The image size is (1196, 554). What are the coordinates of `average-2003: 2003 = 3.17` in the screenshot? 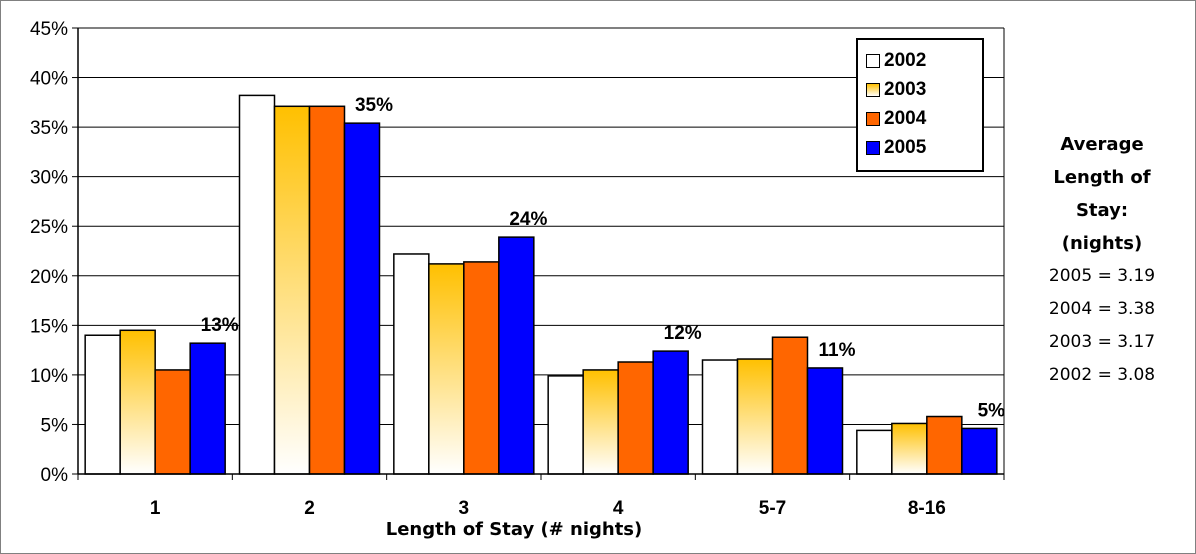 It's located at (1102, 342).